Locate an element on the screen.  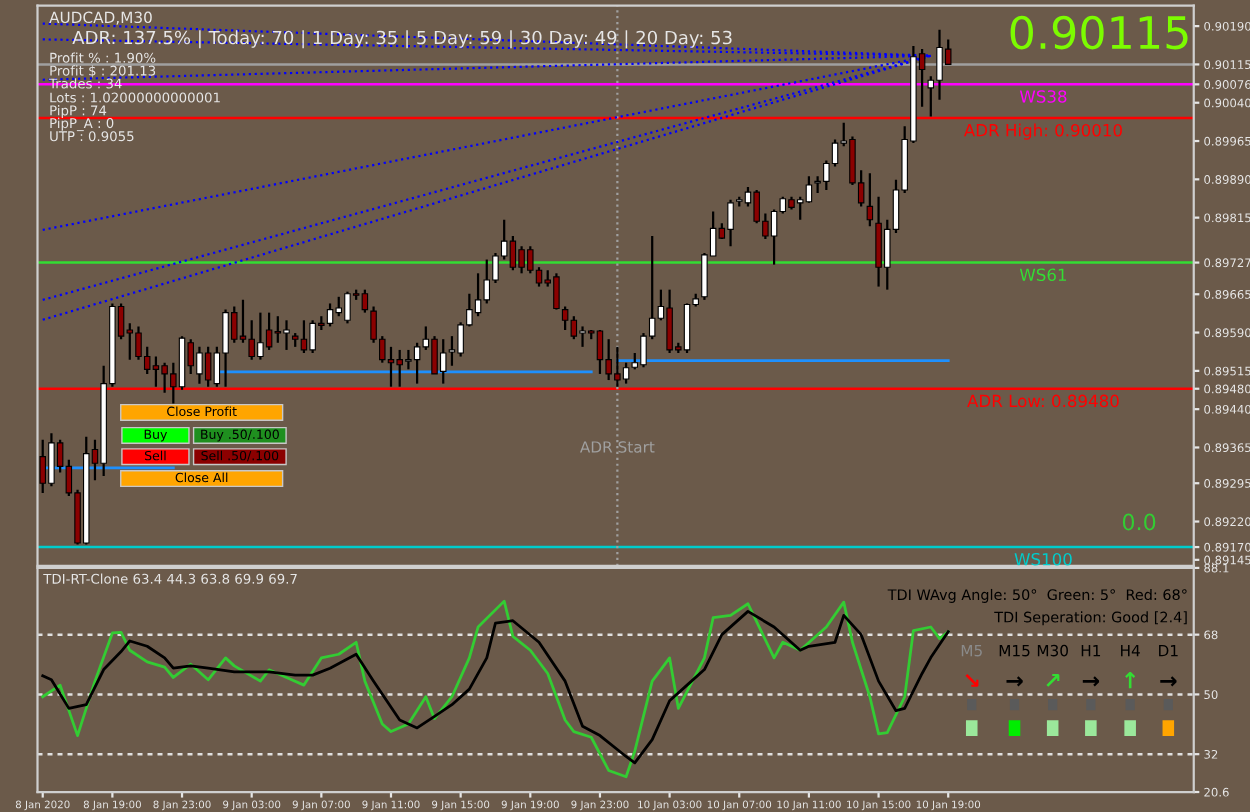
annotation: ↘ is located at coordinates (972, 680).